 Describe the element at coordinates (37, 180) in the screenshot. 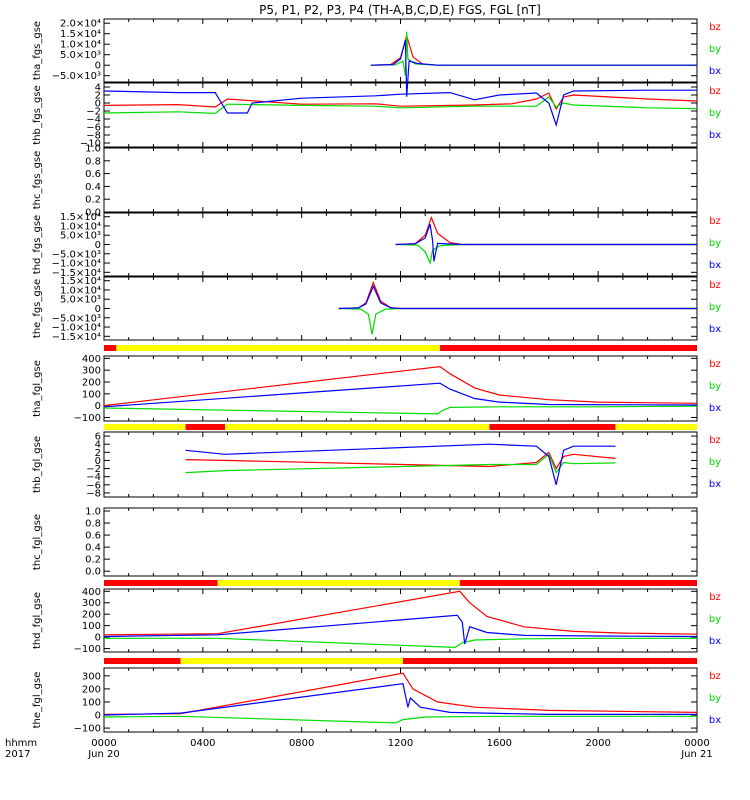

I see `y-axis-label: thc_fgs_gse` at that location.